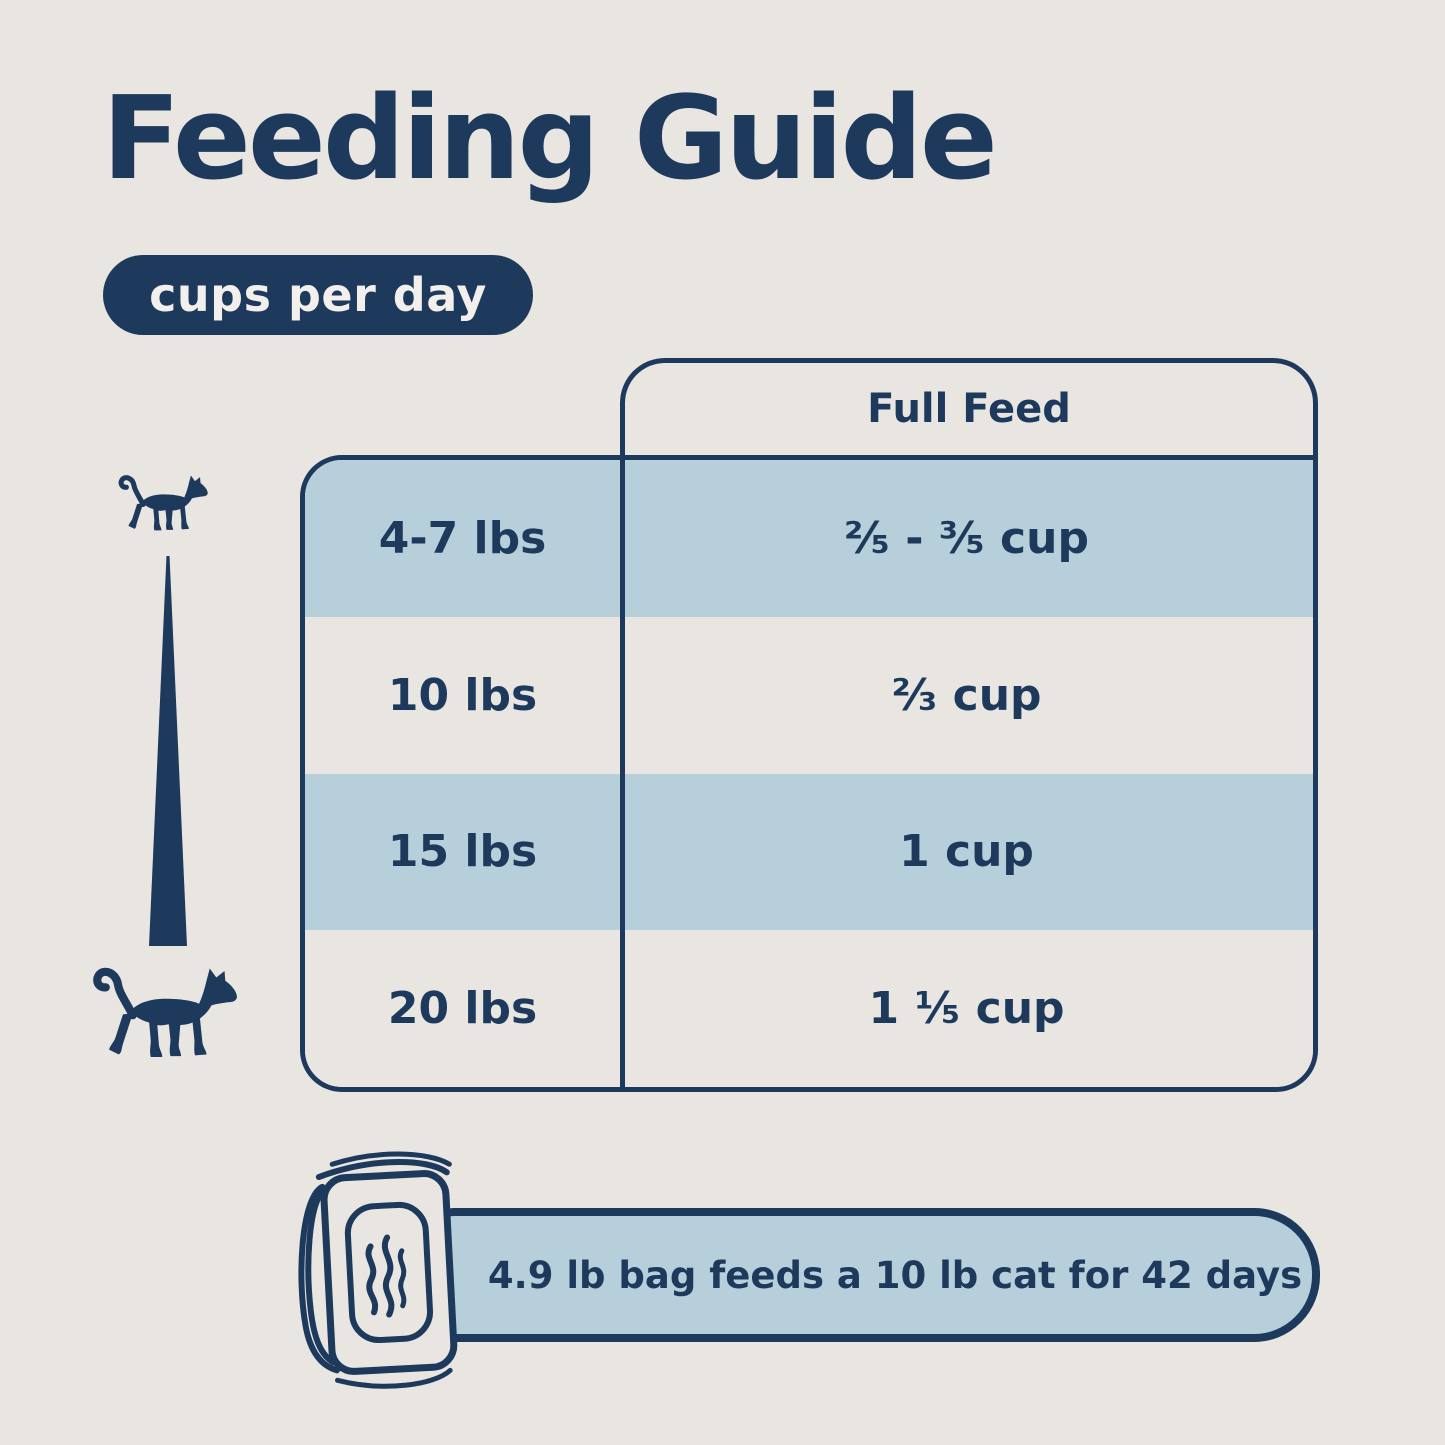 Image resolution: width=1445 pixels, height=1445 pixels. What do you see at coordinates (462, 695) in the screenshot?
I see `weight-cell: 10 lbs` at bounding box center [462, 695].